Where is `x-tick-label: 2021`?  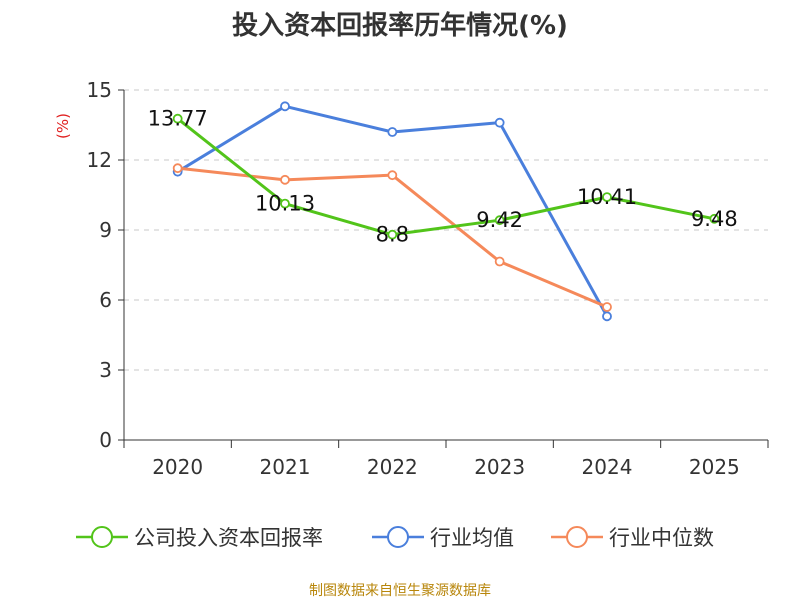
x-tick-label: 2021 is located at coordinates (285, 467).